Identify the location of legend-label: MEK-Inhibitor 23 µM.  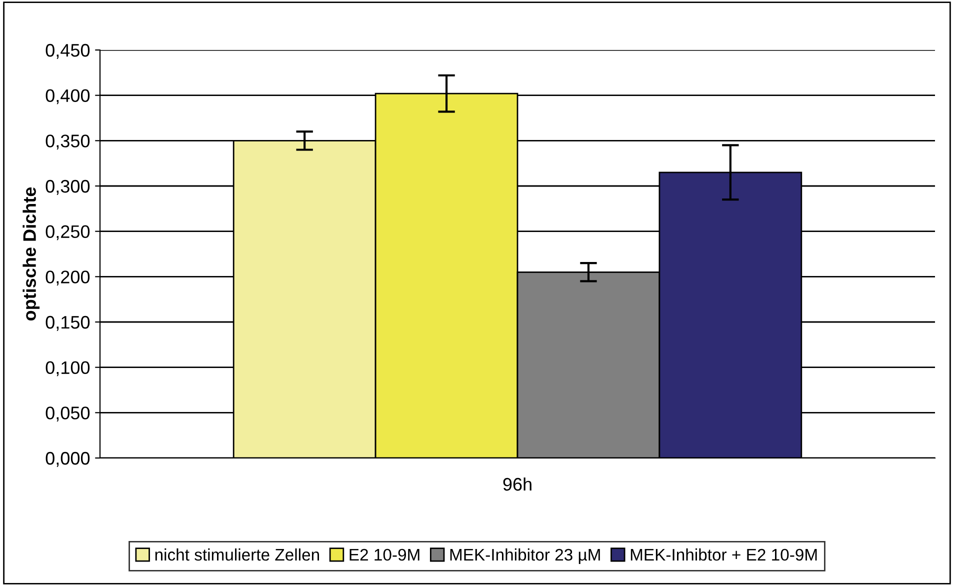
(525, 556).